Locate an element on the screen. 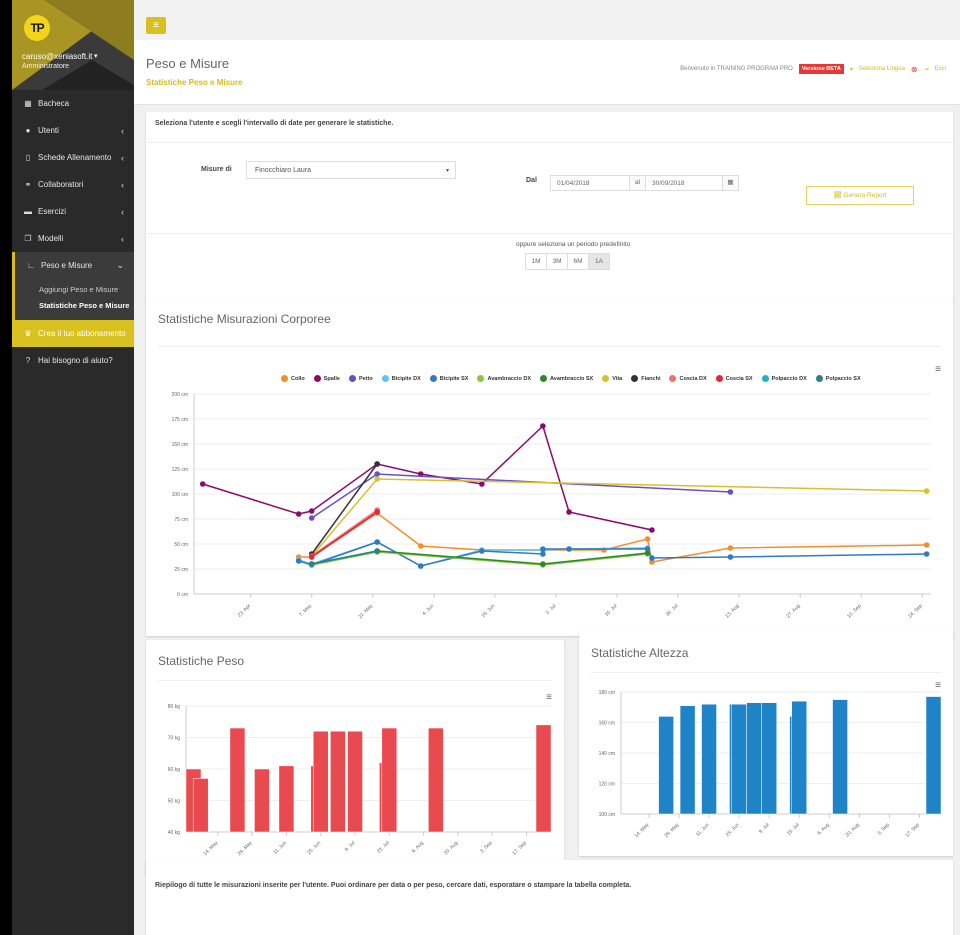  legend-label: Avambraccio DX is located at coordinates (509, 378).